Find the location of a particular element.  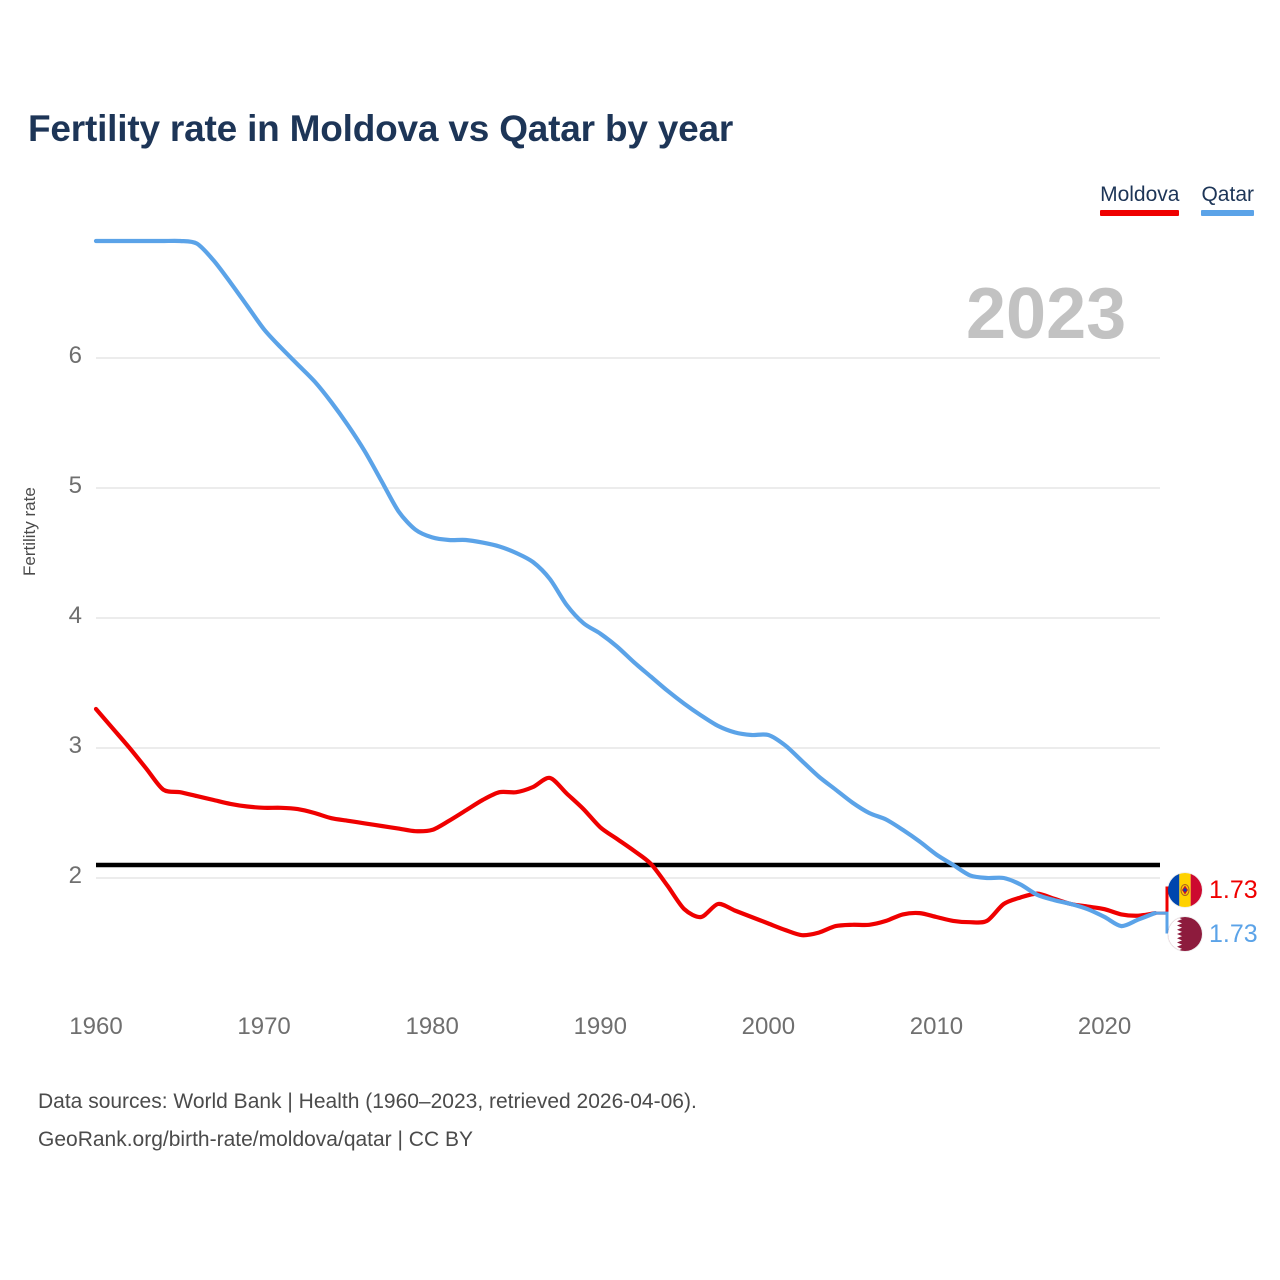

legend-label-qatar: Qatar is located at coordinates (1227, 194).